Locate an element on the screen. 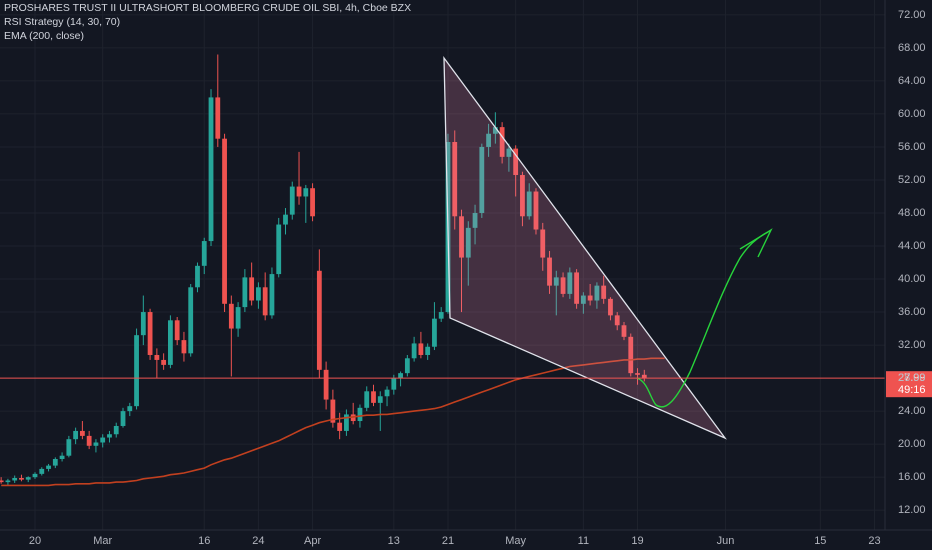  y-tick-label: 48.00 is located at coordinates (912, 213).